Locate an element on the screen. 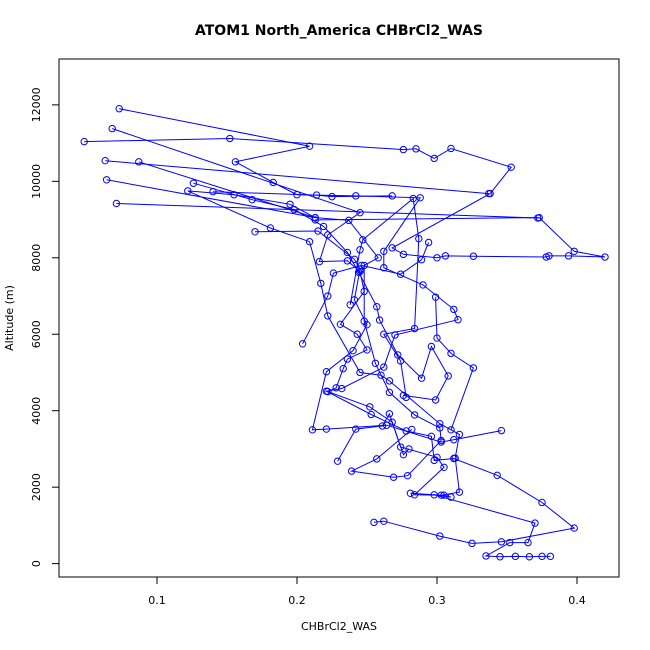 This screenshot has height=650, width=650. chart-title: ATOM1 North_America CHBrCl2_WAS is located at coordinates (339, 31).